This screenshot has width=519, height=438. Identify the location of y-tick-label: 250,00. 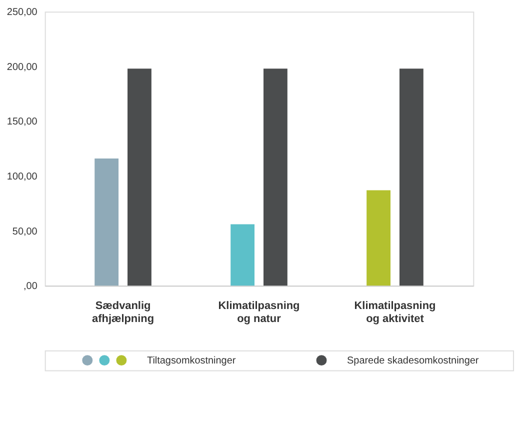
(22, 12).